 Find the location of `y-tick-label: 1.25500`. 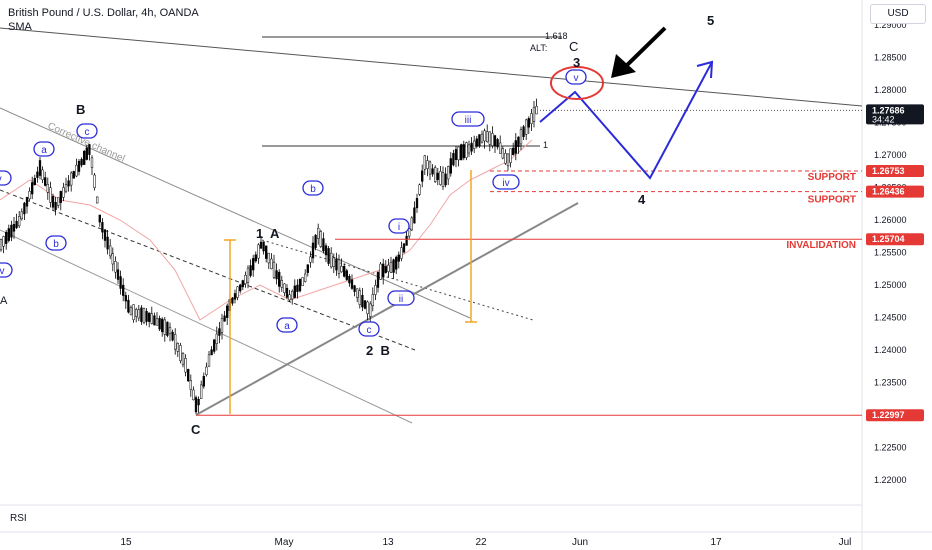

y-tick-label: 1.25500 is located at coordinates (890, 253).